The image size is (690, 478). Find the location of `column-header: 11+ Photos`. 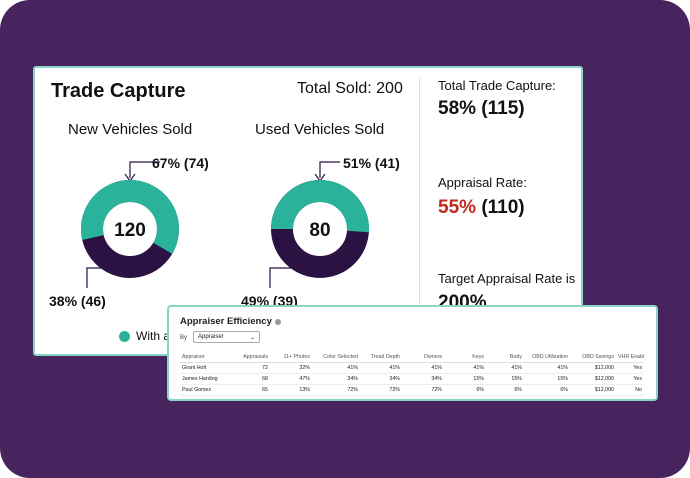

column-header: 11+ Photos is located at coordinates (291, 357).